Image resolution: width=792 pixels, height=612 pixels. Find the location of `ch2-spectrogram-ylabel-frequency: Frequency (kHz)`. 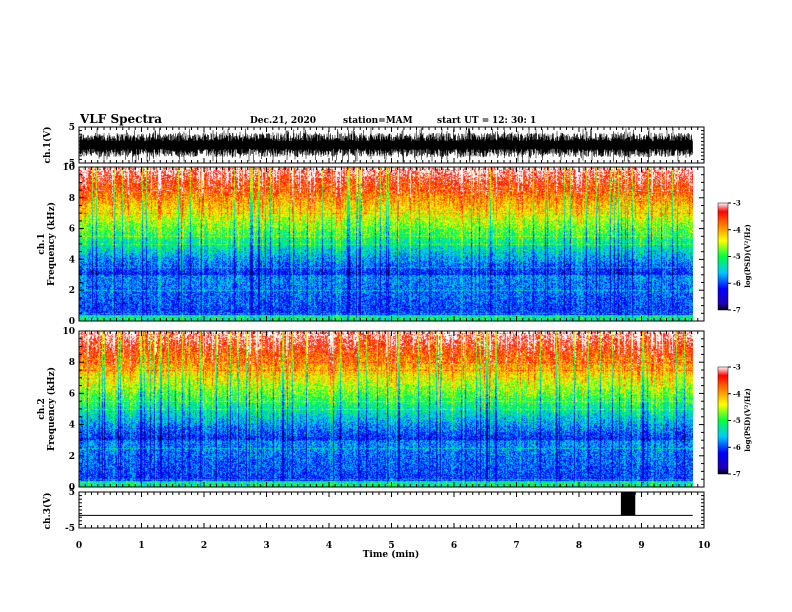

ch2-spectrogram-ylabel-frequency: Frequency (kHz) is located at coordinates (51, 409).